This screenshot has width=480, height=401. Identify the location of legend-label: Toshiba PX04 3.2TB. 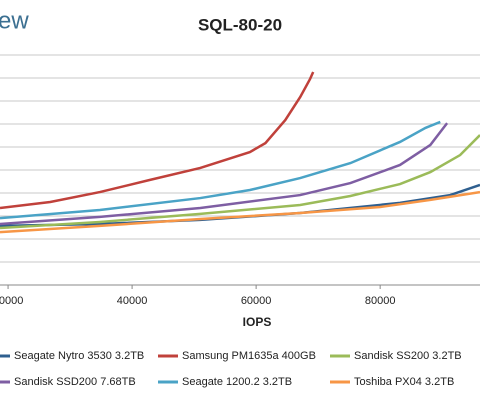
(404, 382).